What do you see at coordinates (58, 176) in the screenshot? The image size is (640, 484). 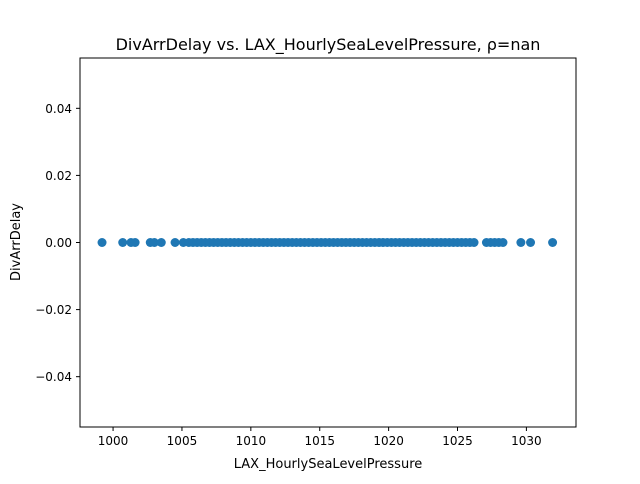 I see `y-tick-label: 0.02` at bounding box center [58, 176].